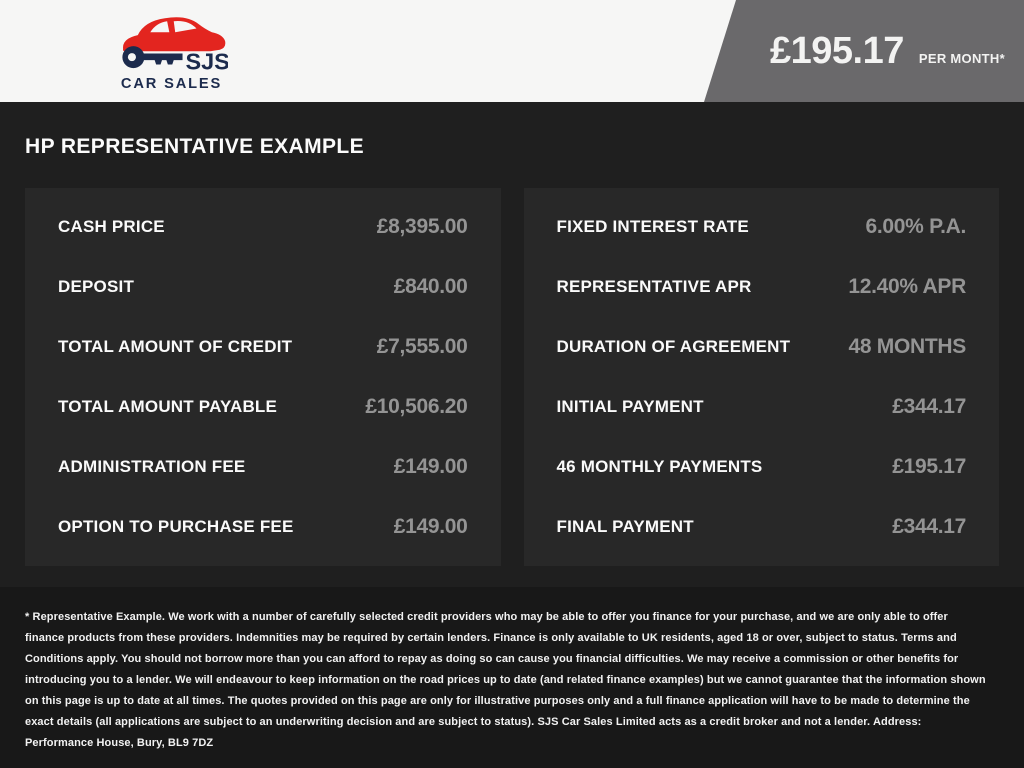 The width and height of the screenshot is (1024, 768). I want to click on row-label: DURATION OF AGREEMENT, so click(673, 346).